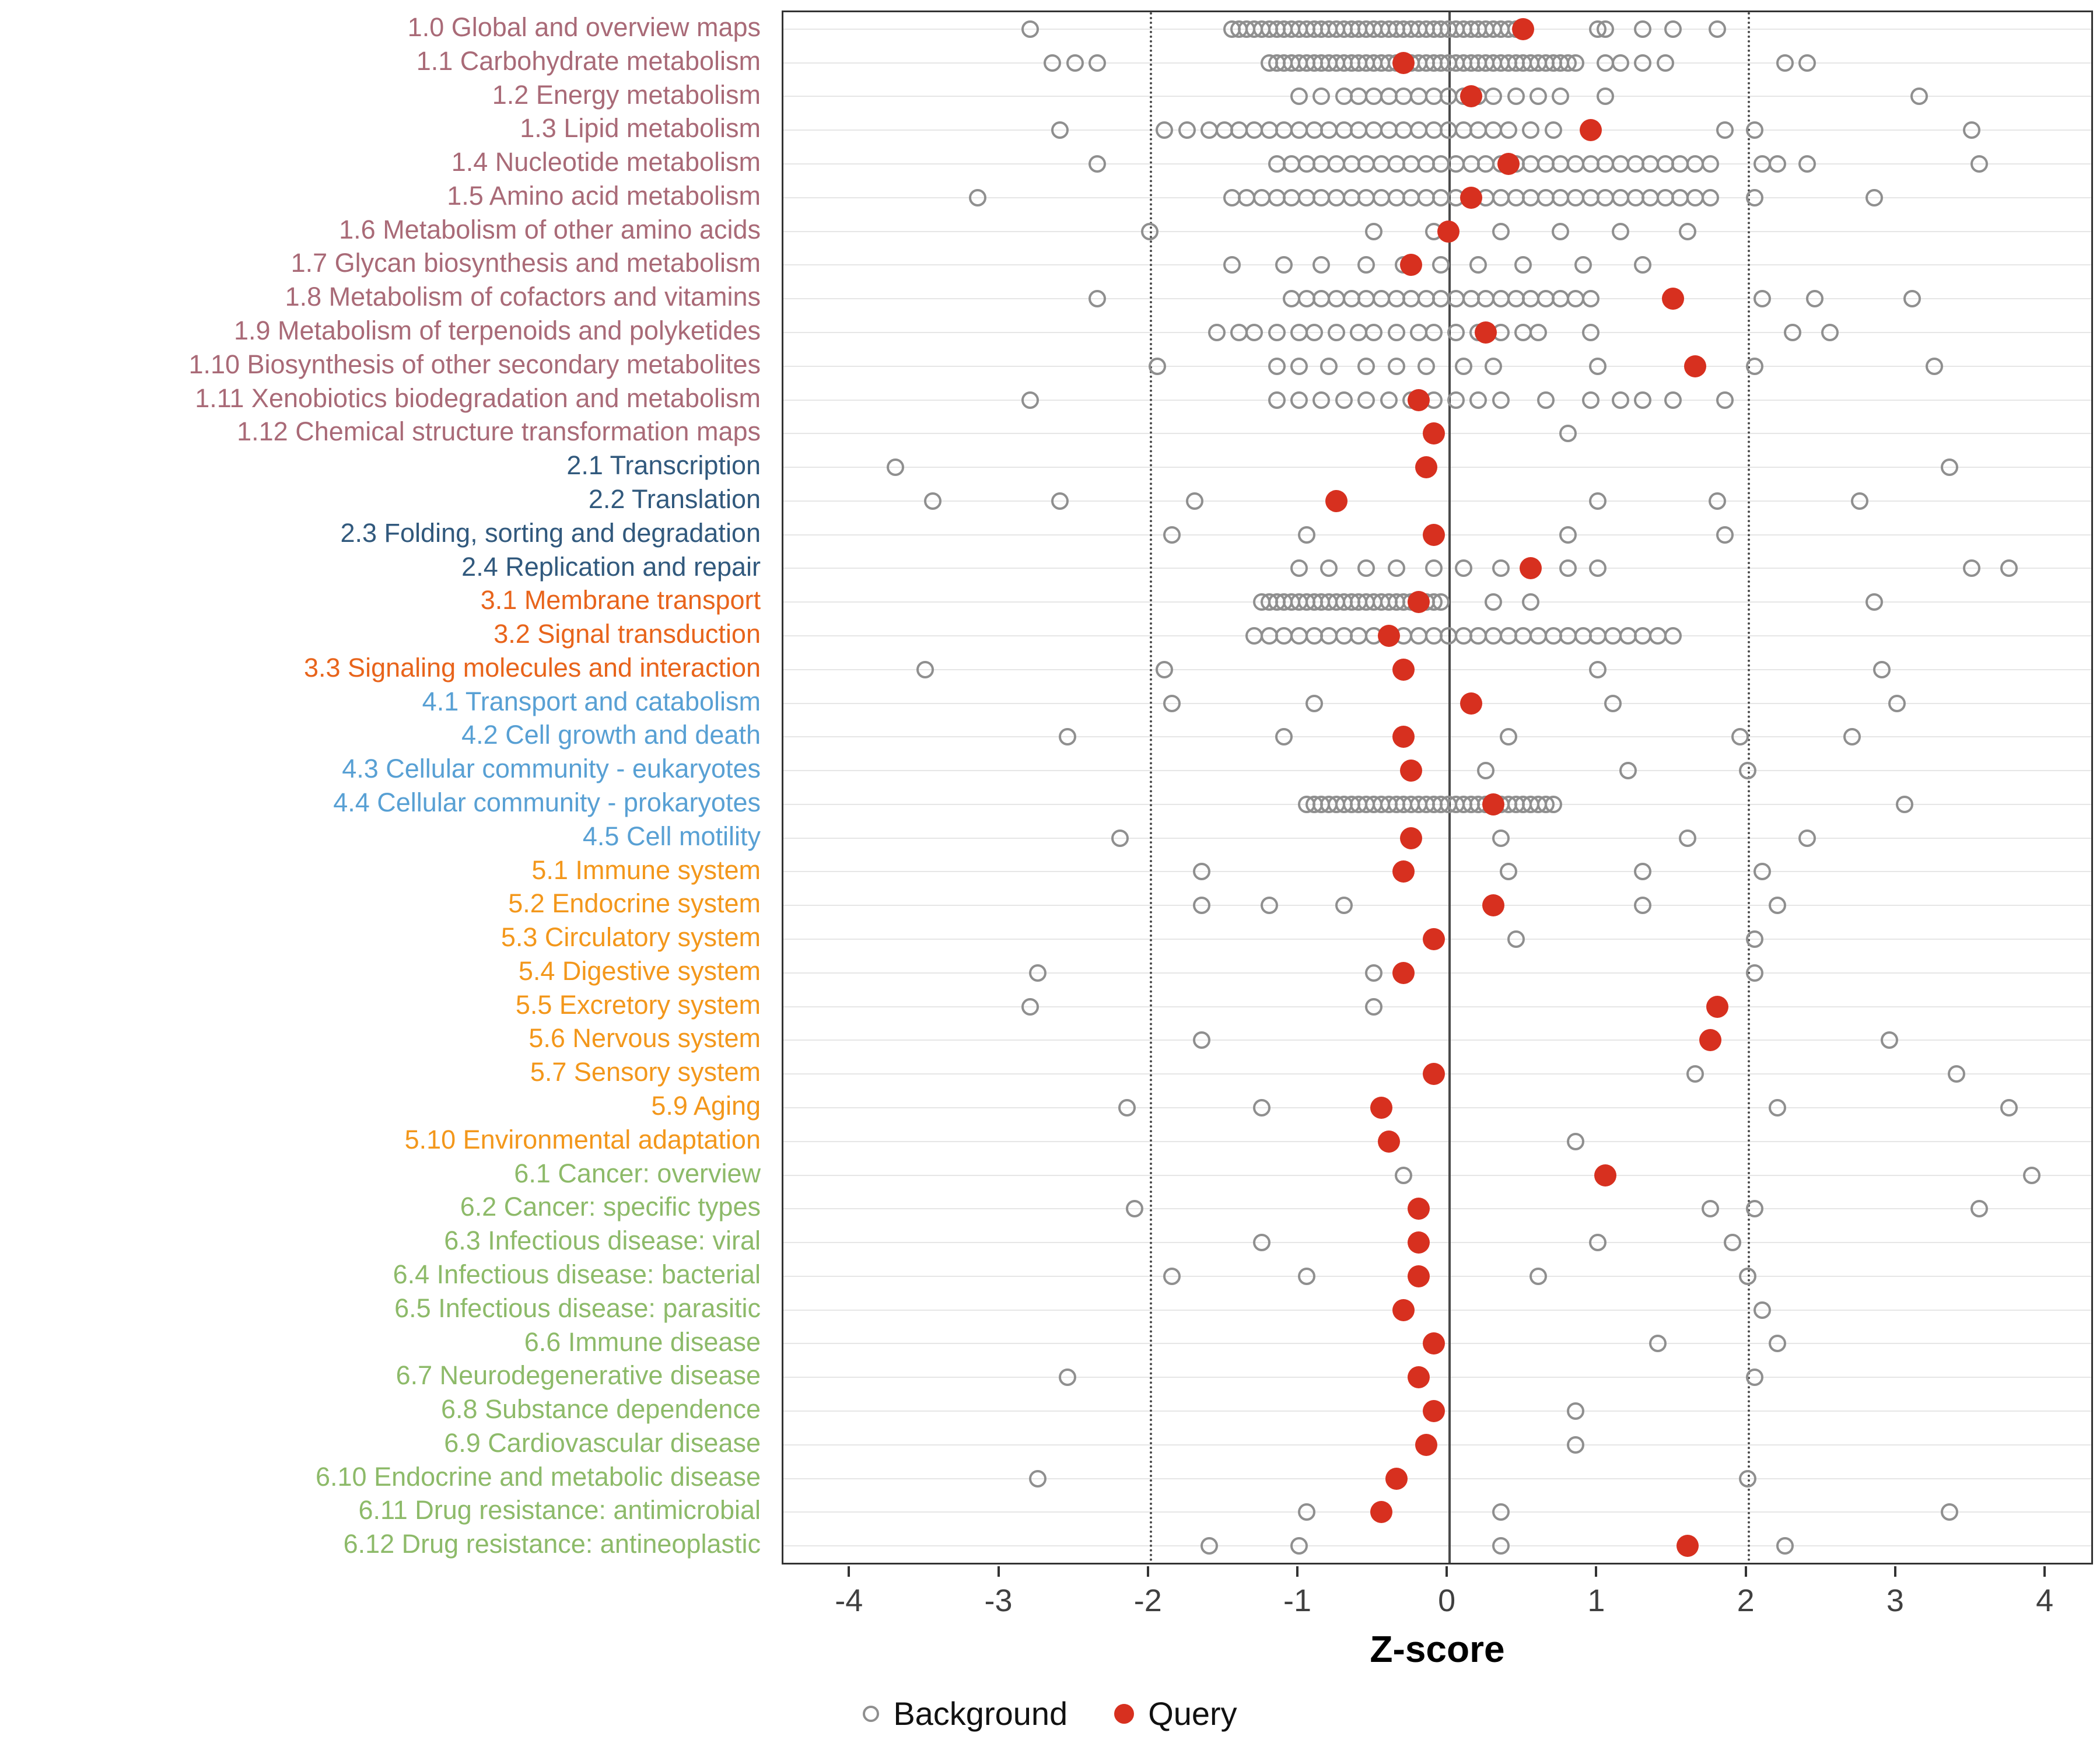 Image resolution: width=2100 pixels, height=1750 pixels. What do you see at coordinates (603, 1442) in the screenshot?
I see `y-axis-label: 6.9 Cardiovascular disease` at bounding box center [603, 1442].